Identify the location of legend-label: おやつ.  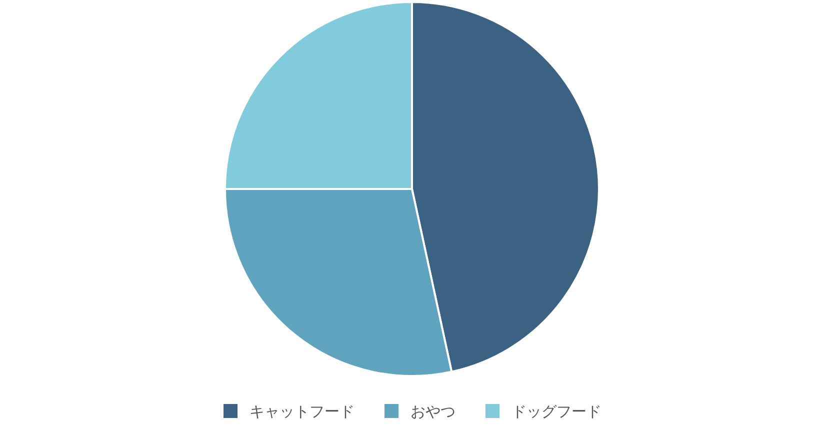
(433, 411).